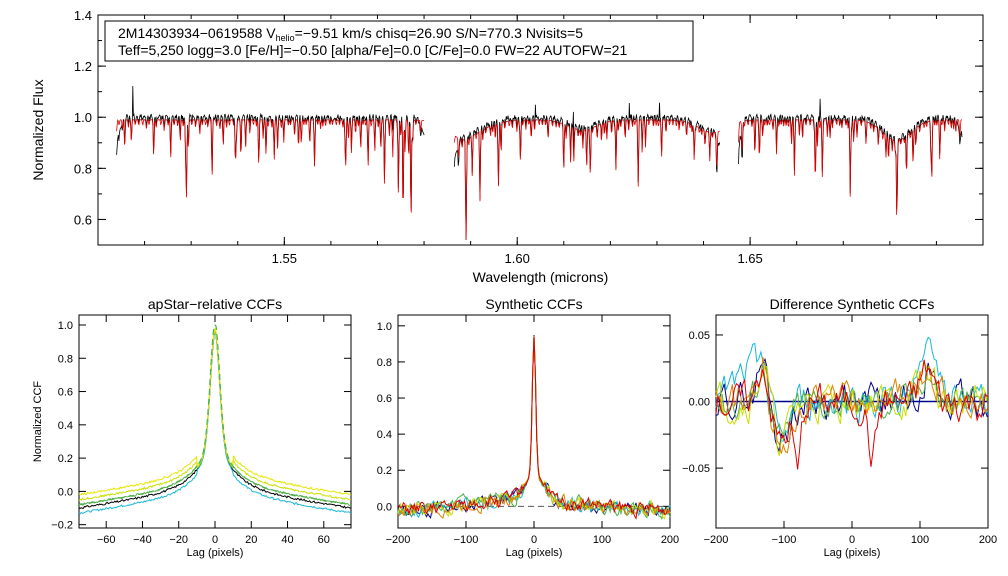  What do you see at coordinates (38, 422) in the screenshot?
I see `apstar-ccf-y-label: Normalized CCF` at bounding box center [38, 422].